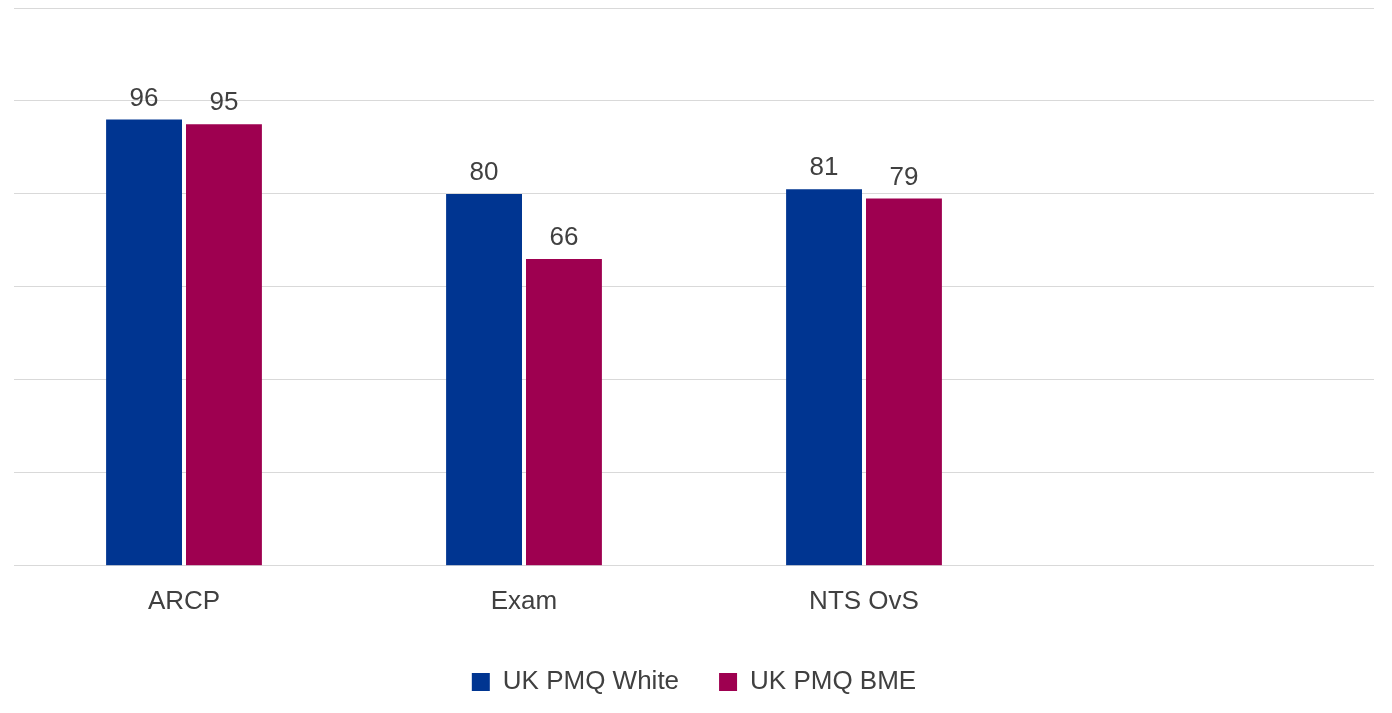 The height and width of the screenshot is (713, 1392). Describe the element at coordinates (484, 171) in the screenshot. I see `data-label: 80` at that location.